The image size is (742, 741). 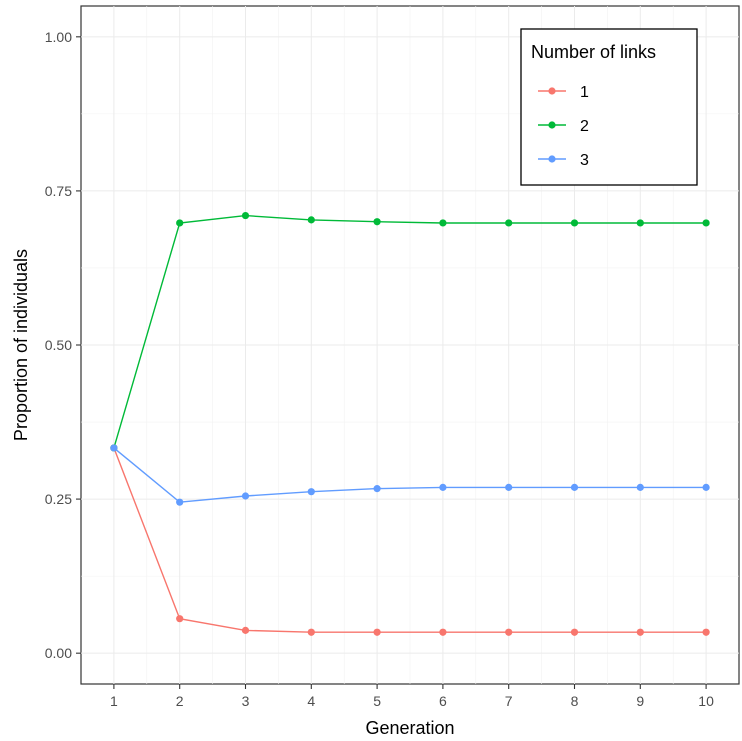 What do you see at coordinates (180, 701) in the screenshot?
I see `x-tick-label: 2` at bounding box center [180, 701].